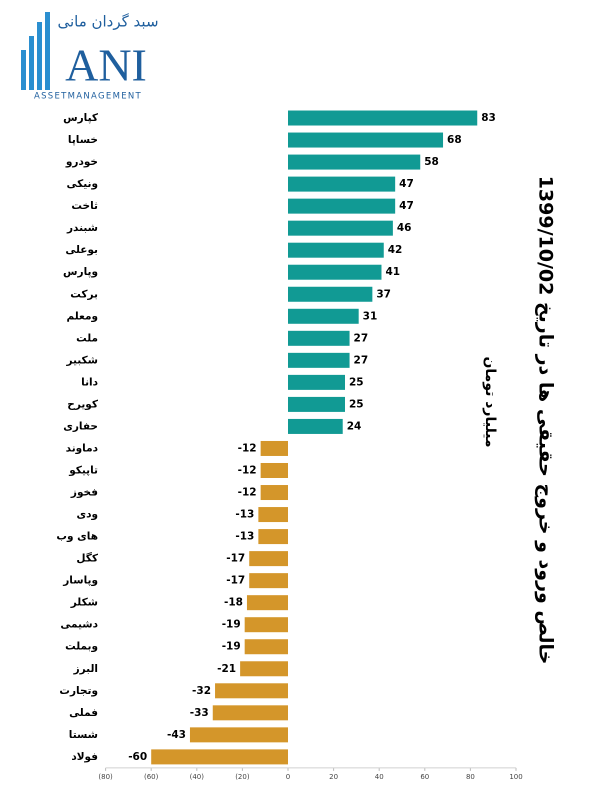 The width and height of the screenshot is (593, 792). I want to click on value-label: -60, so click(137, 757).